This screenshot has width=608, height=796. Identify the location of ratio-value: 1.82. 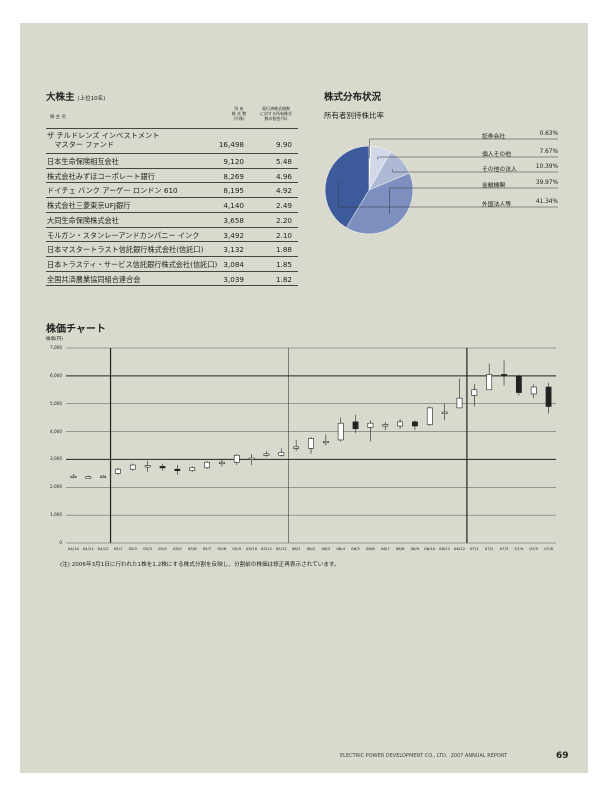
(283, 279).